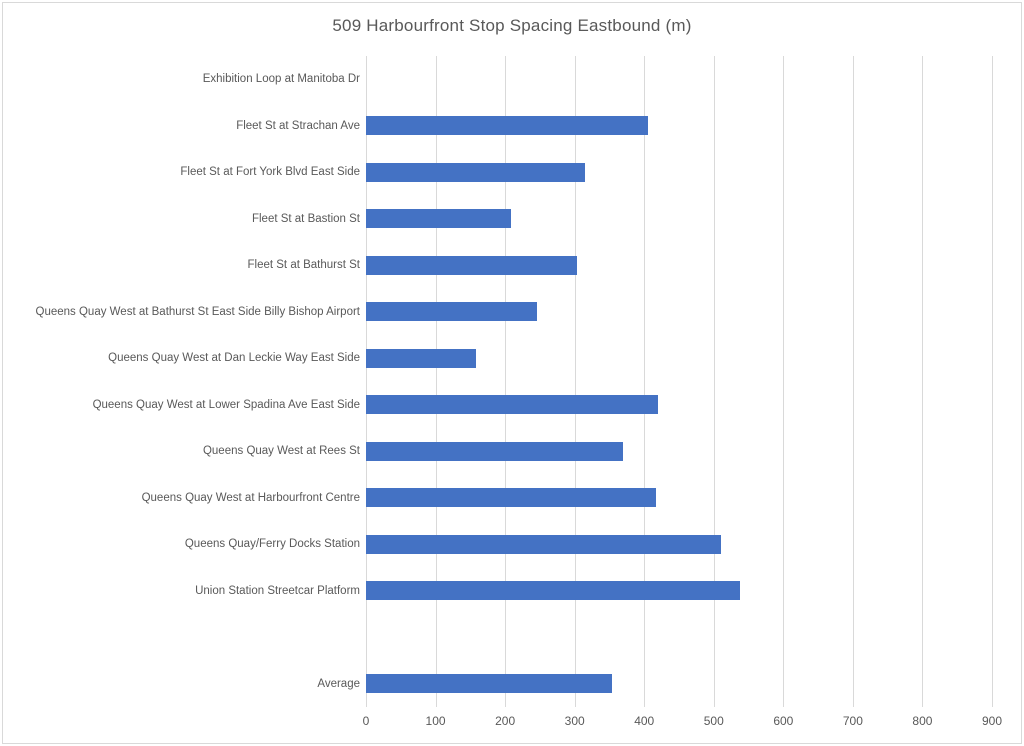 Image resolution: width=1024 pixels, height=746 pixels. What do you see at coordinates (783, 721) in the screenshot?
I see `x-tick-label: 600` at bounding box center [783, 721].